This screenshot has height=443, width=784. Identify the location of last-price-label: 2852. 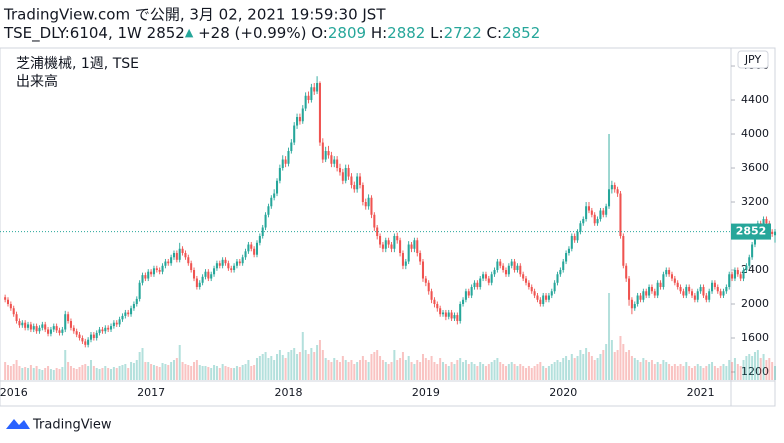
(751, 231).